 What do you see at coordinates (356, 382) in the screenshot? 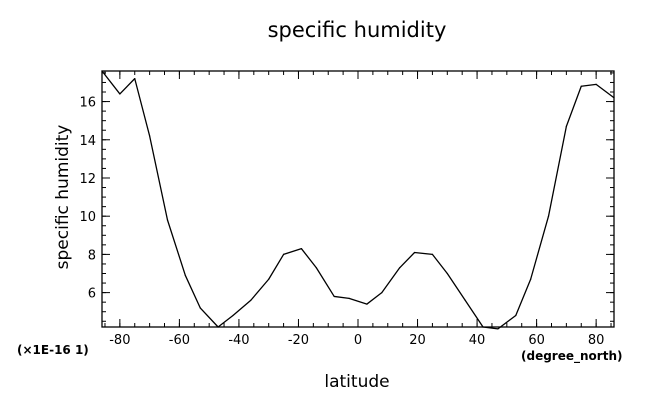
I see `x-axis-label: latitude` at bounding box center [356, 382].